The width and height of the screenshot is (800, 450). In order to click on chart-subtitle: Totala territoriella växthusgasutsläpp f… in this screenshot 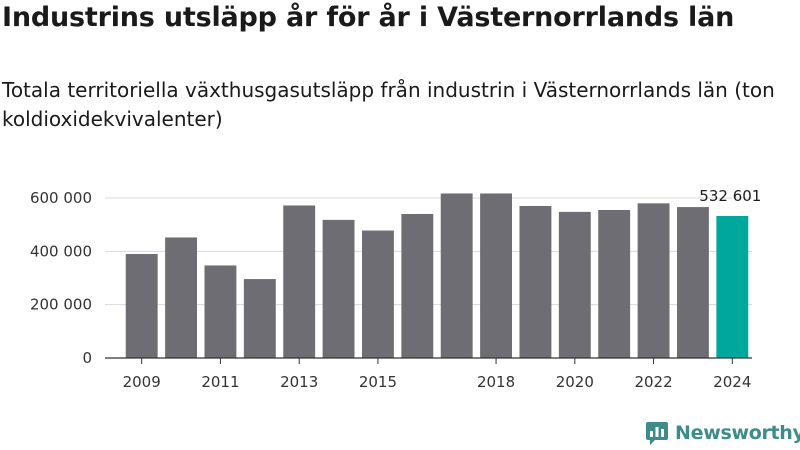, I will do `click(388, 104)`.